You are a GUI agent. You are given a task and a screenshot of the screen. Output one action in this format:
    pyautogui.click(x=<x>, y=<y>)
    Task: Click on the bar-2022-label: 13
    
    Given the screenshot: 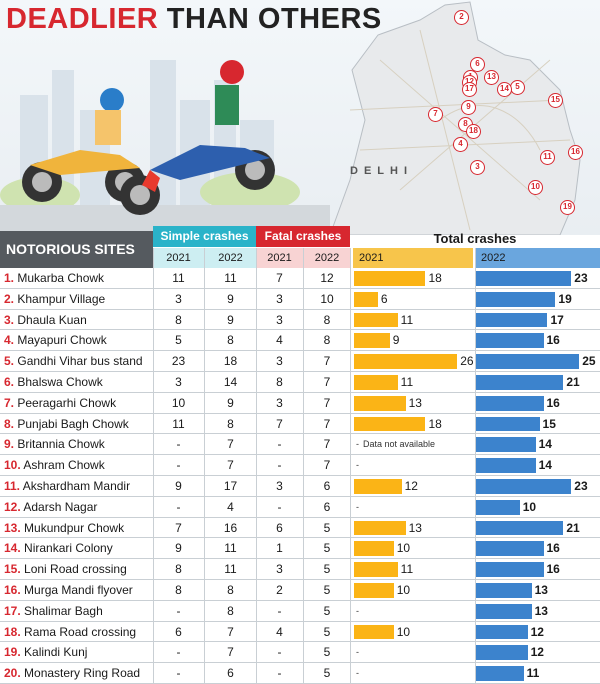 What is the action you would take?
    pyautogui.click(x=541, y=610)
    